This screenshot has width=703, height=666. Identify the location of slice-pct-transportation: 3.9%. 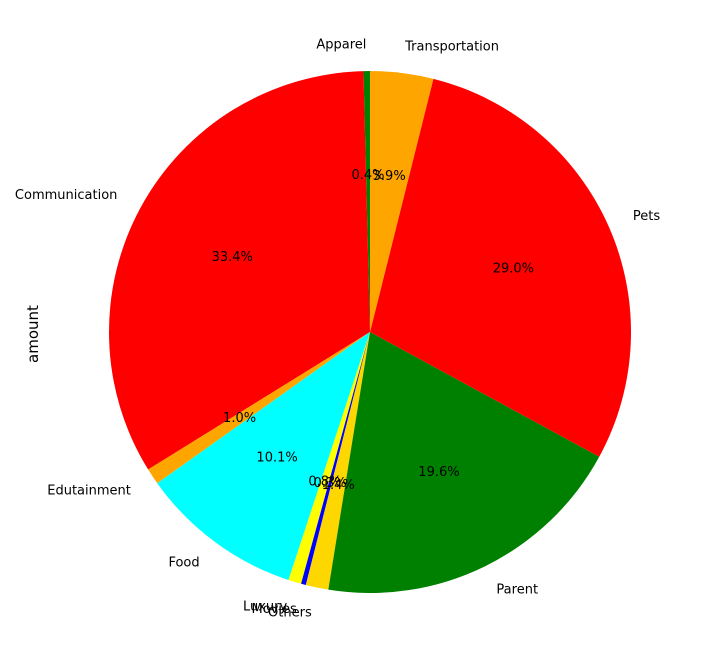
(389, 176).